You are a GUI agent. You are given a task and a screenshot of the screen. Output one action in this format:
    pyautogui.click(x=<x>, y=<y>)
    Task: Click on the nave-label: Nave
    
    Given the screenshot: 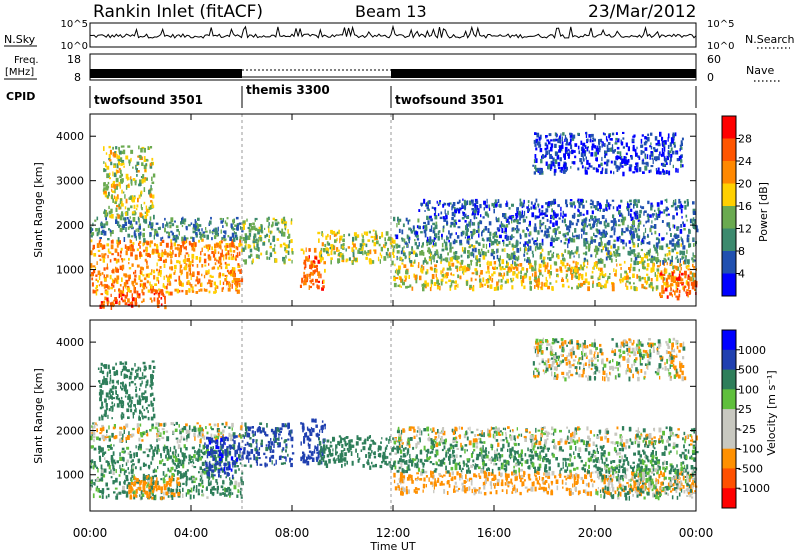 What is the action you would take?
    pyautogui.click(x=760, y=70)
    